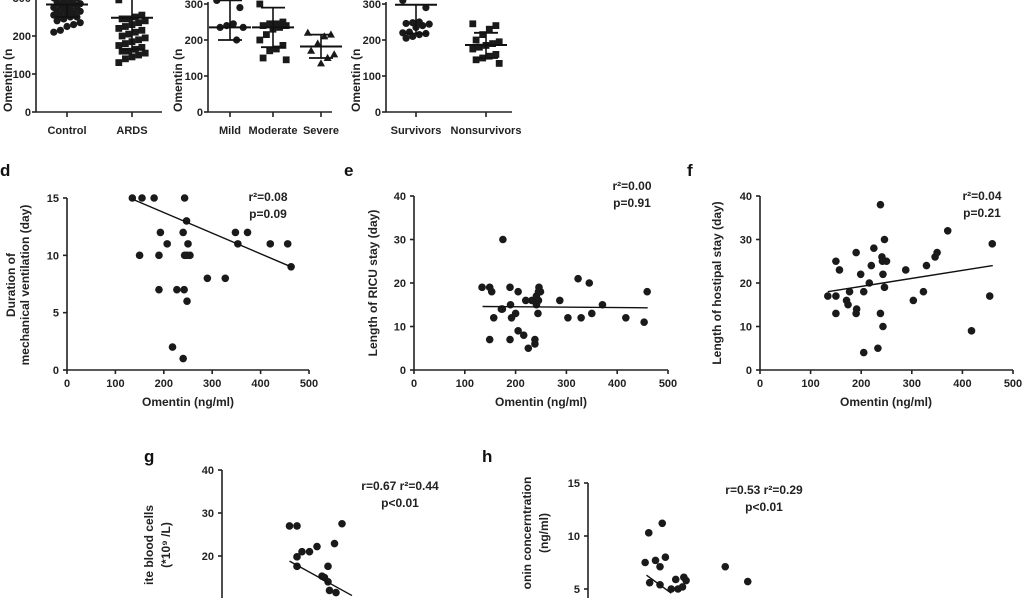 Image resolution: width=1024 pixels, height=600 pixels. Describe the element at coordinates (321, 578) in the screenshot. I see `regression-line` at that location.